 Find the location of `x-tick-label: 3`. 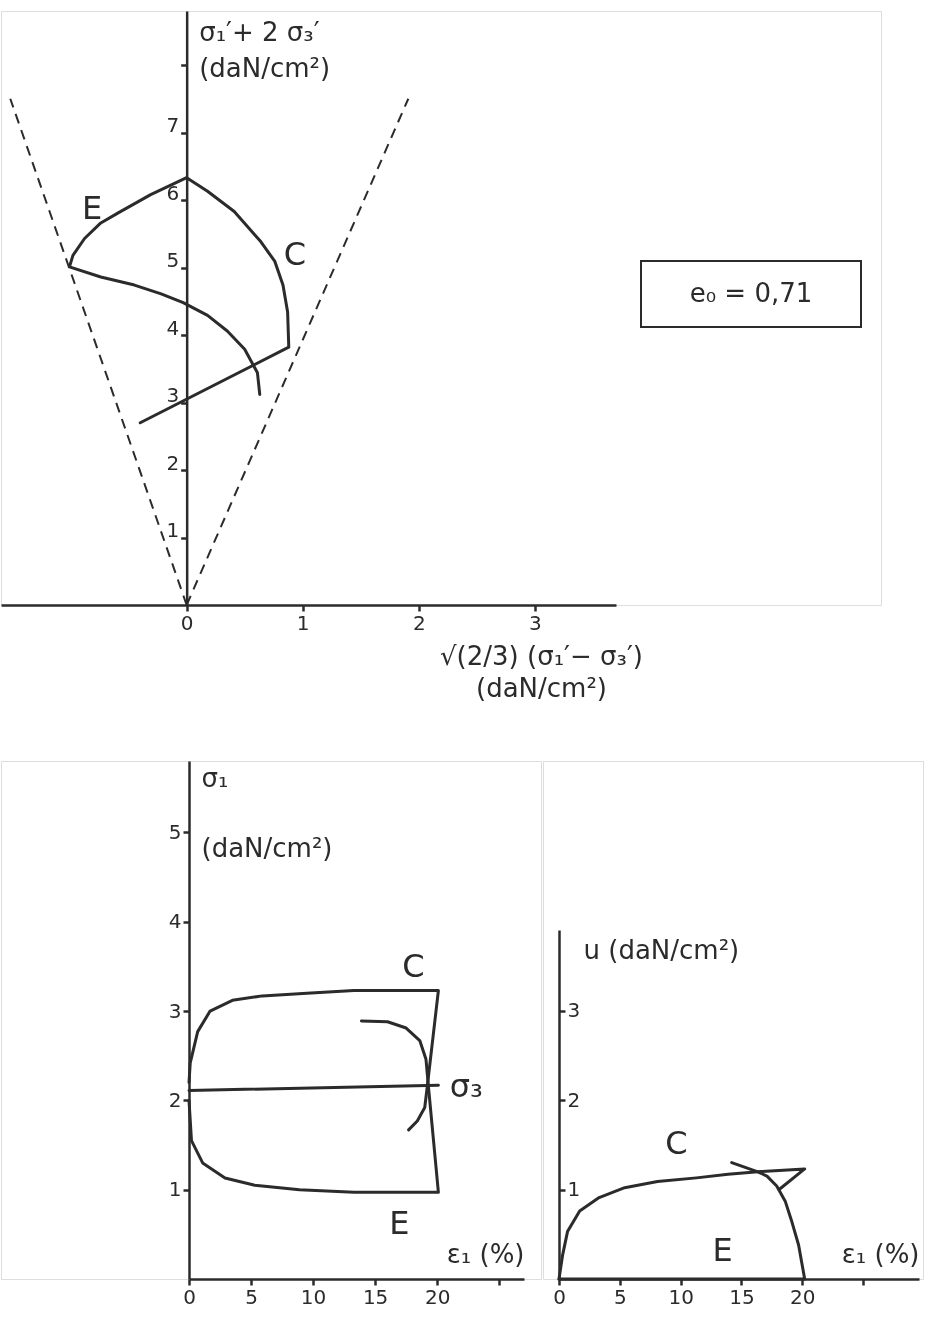

x-tick-label: 3 is located at coordinates (535, 622).